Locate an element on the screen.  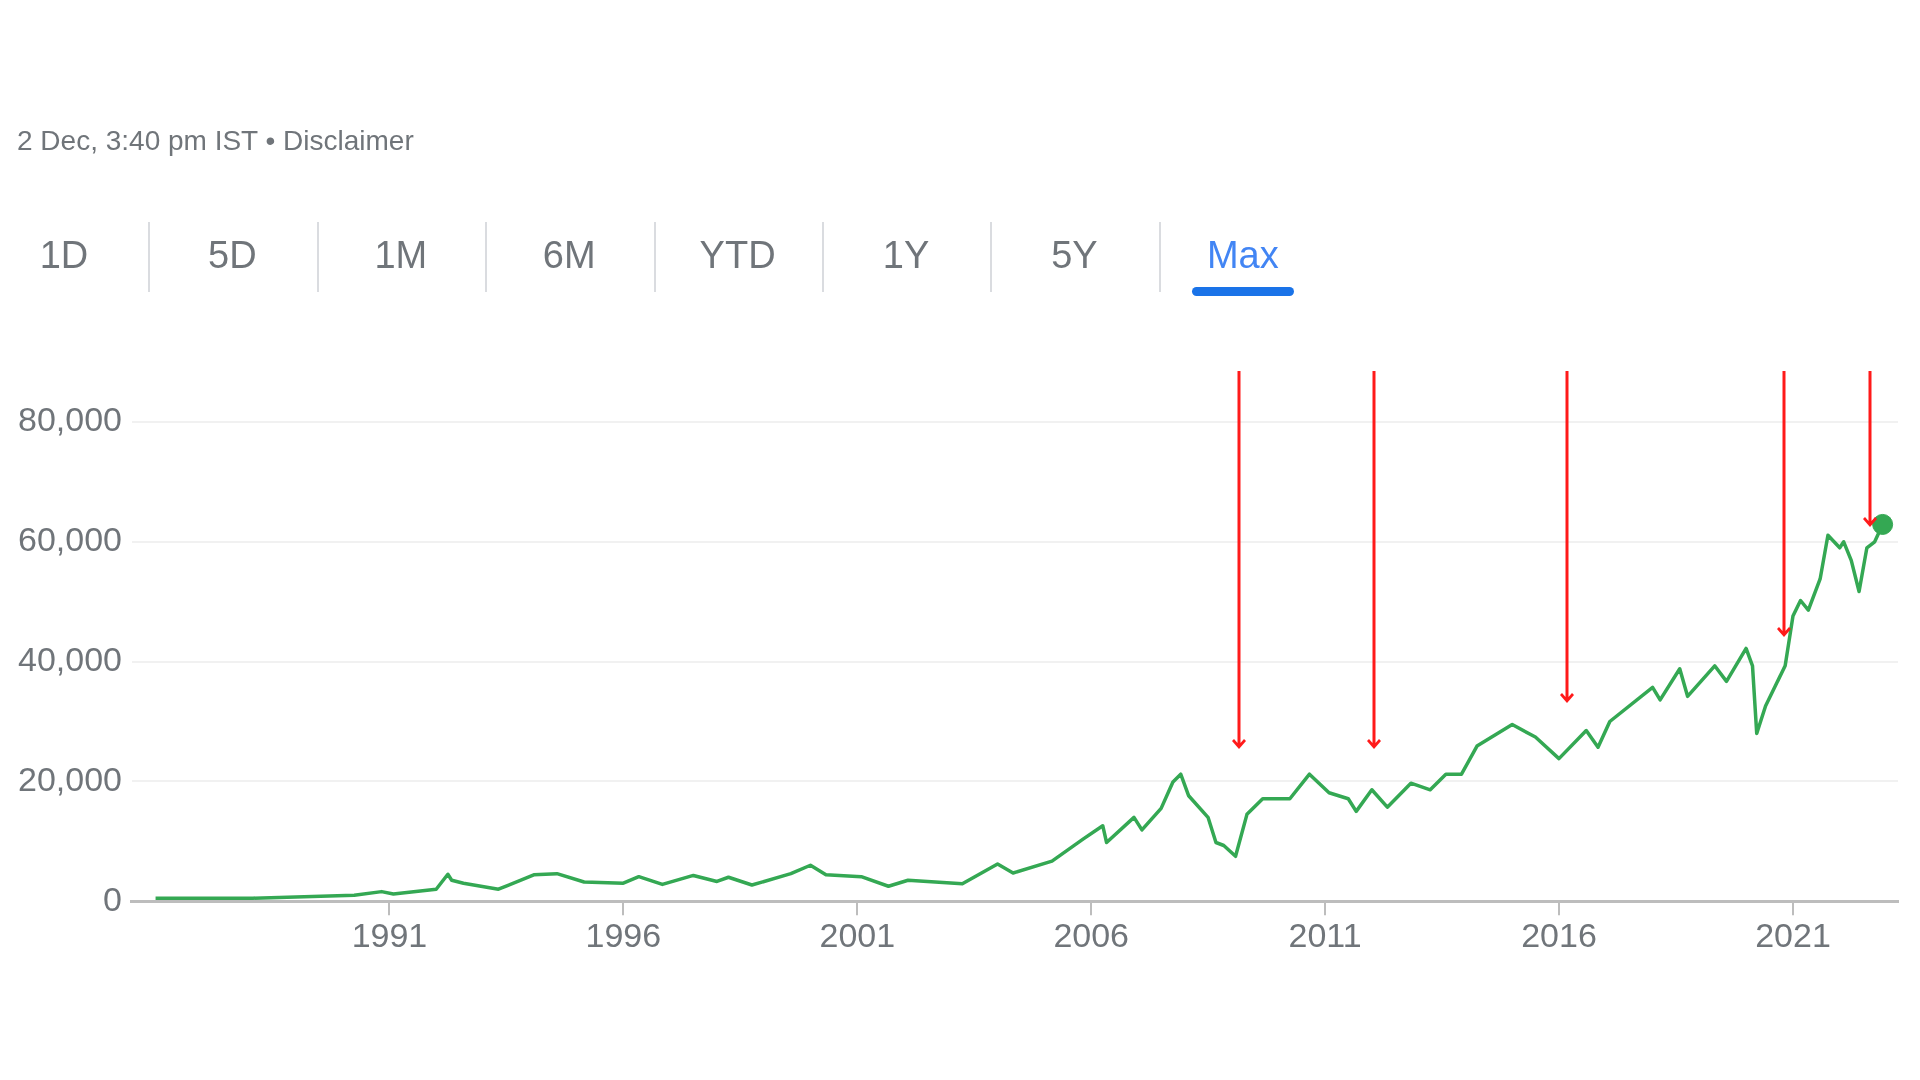
y-tick-label: 60,000 is located at coordinates (69, 539).